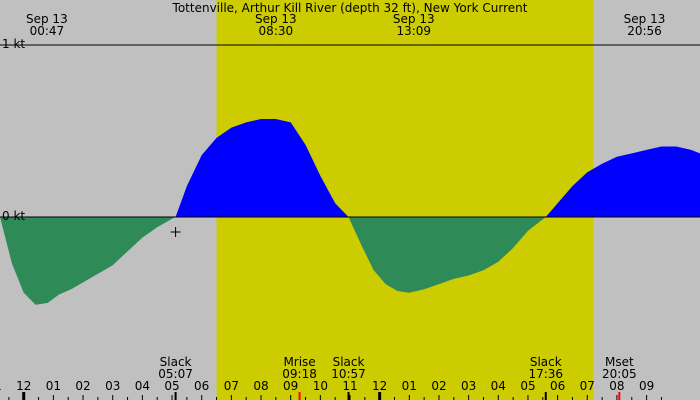  Describe the element at coordinates (299, 362) in the screenshot. I see `event-name: Mrise` at that location.